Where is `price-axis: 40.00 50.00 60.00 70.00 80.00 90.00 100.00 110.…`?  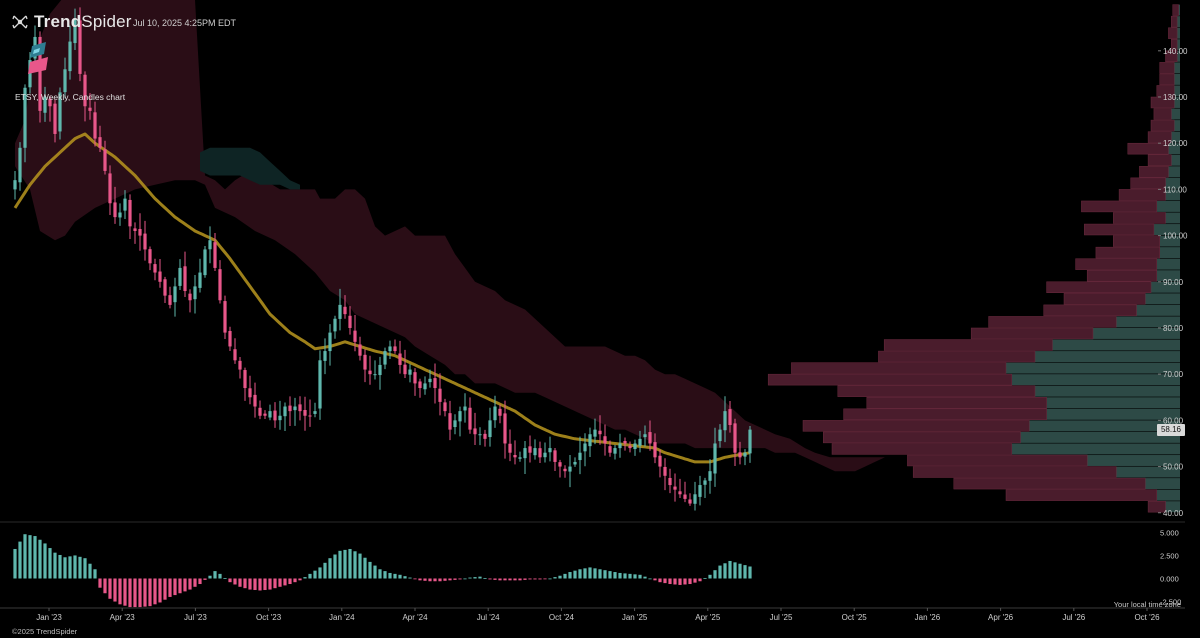 price-axis: 40.00 50.00 60.00 70.00 80.00 90.00 100.00 110.… is located at coordinates (1173, 282).